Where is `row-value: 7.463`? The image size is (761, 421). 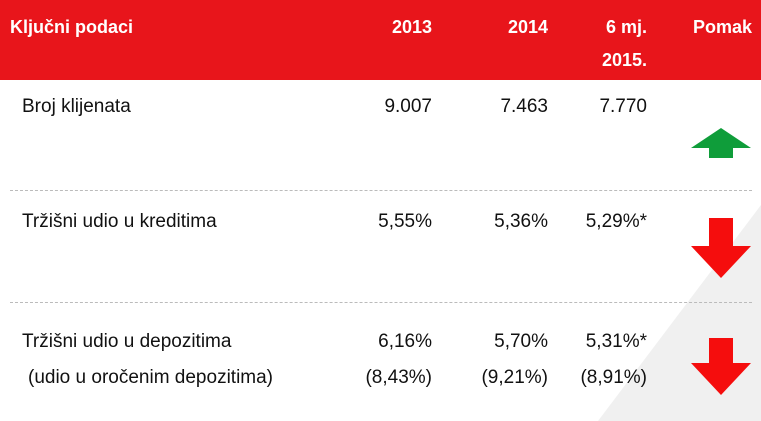
row-value: 7.463 is located at coordinates (524, 106).